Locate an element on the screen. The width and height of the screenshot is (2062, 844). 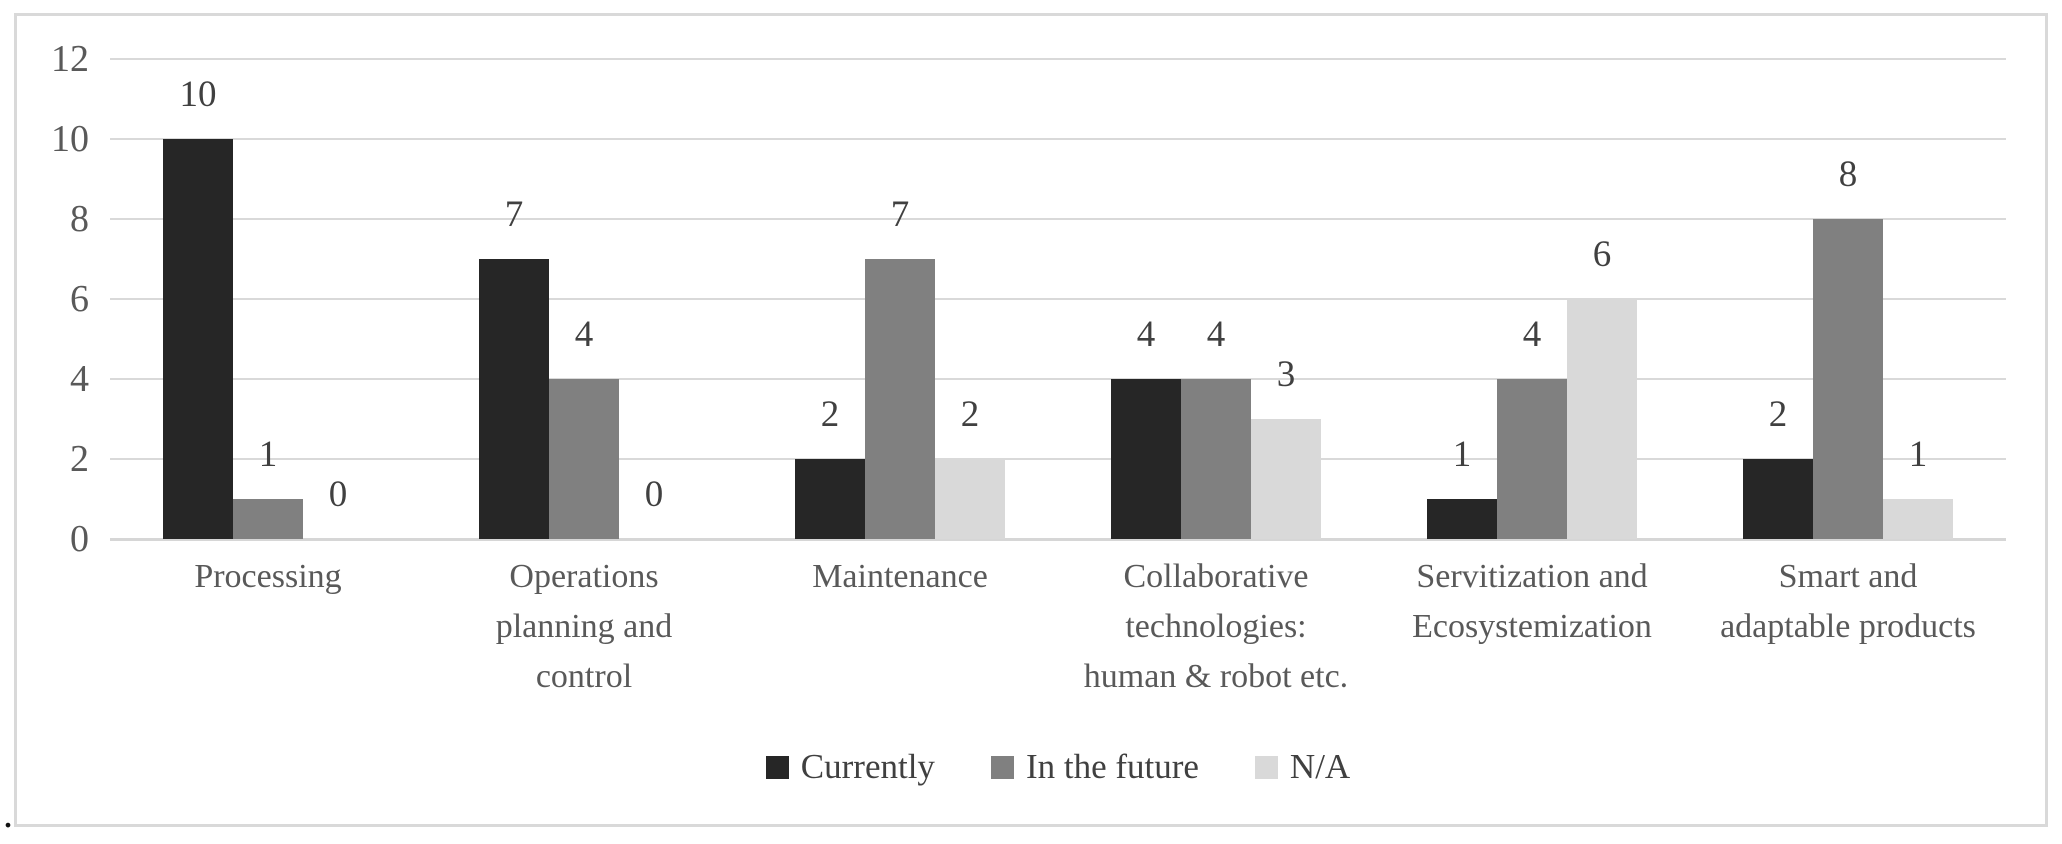
y-tick-label: 8 is located at coordinates (79, 219).